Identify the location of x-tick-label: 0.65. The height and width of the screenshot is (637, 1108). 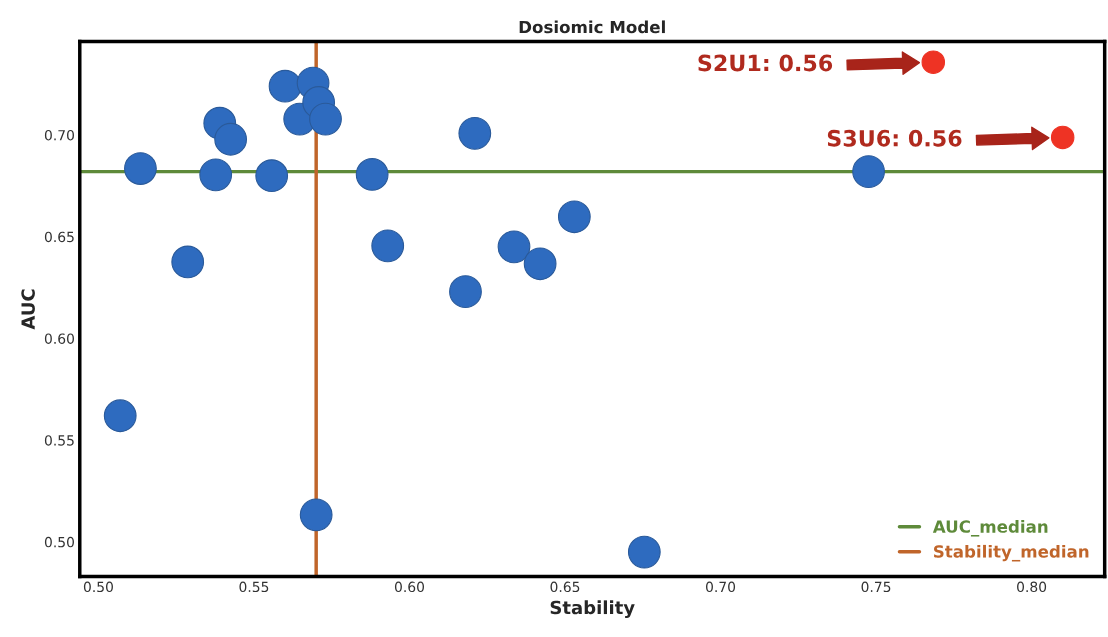
(565, 587).